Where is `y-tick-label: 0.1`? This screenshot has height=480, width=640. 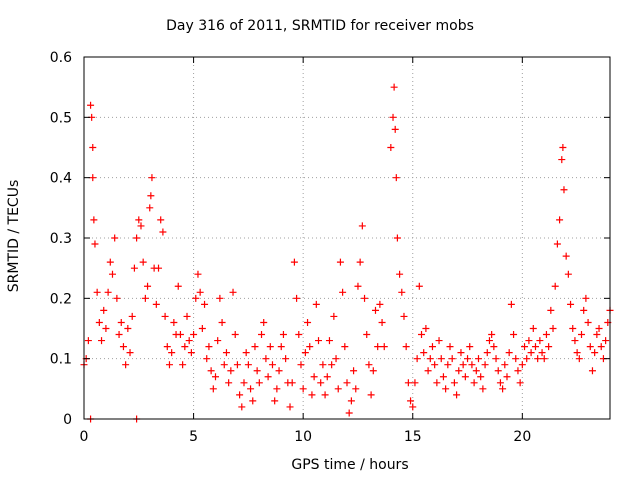 y-tick-label: 0.1 is located at coordinates (61, 360).